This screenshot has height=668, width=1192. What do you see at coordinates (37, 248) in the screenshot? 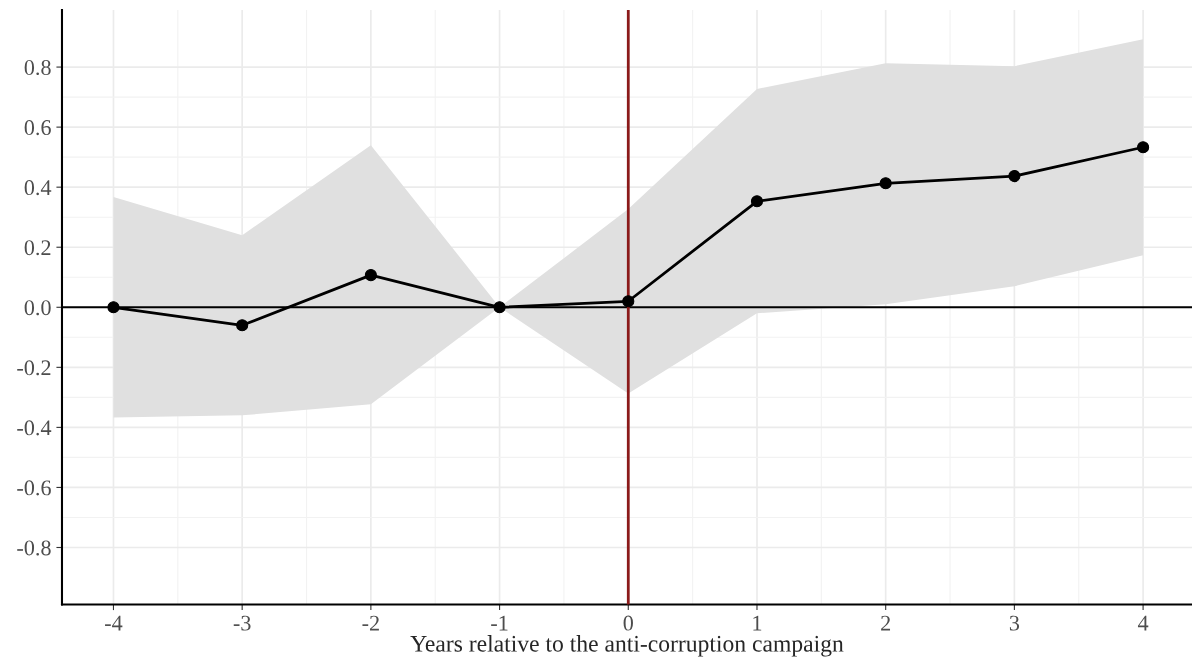
I see `y-tick-label: 0.2` at bounding box center [37, 248].